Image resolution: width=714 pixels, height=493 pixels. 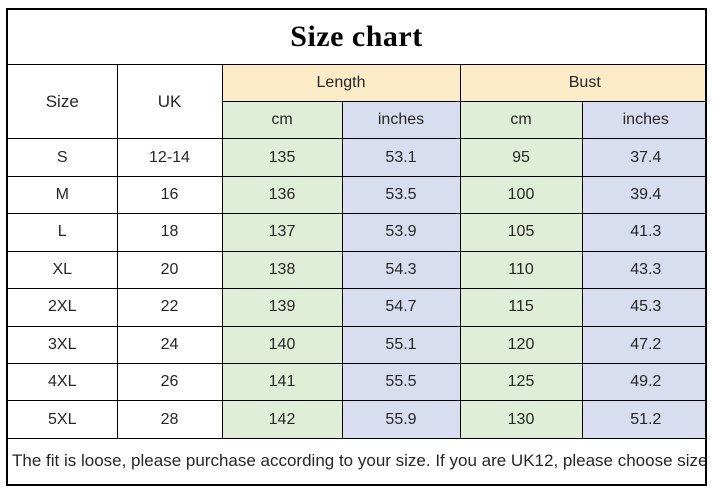 I want to click on table-row-3xl: 3XL 24 140 55.1 120 47.2, so click(x=356, y=344).